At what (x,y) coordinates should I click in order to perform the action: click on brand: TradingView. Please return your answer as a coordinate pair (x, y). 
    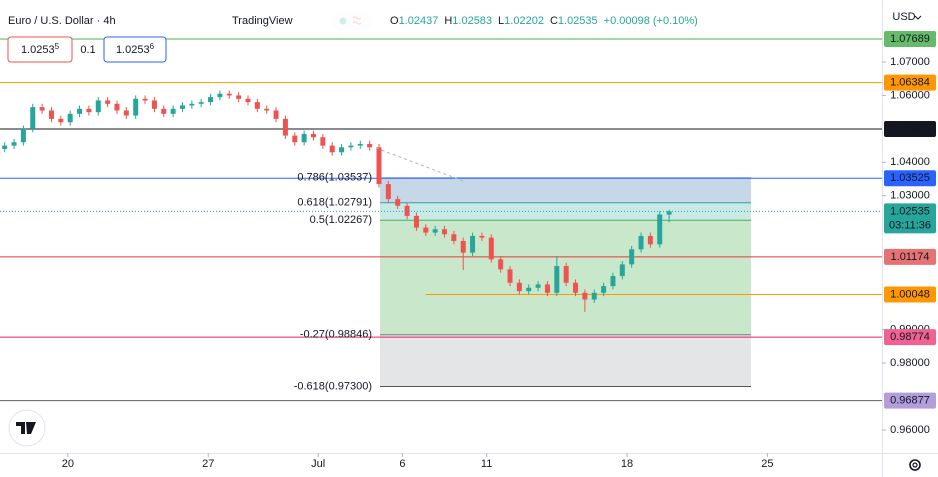
    Looking at the image, I should click on (262, 21).